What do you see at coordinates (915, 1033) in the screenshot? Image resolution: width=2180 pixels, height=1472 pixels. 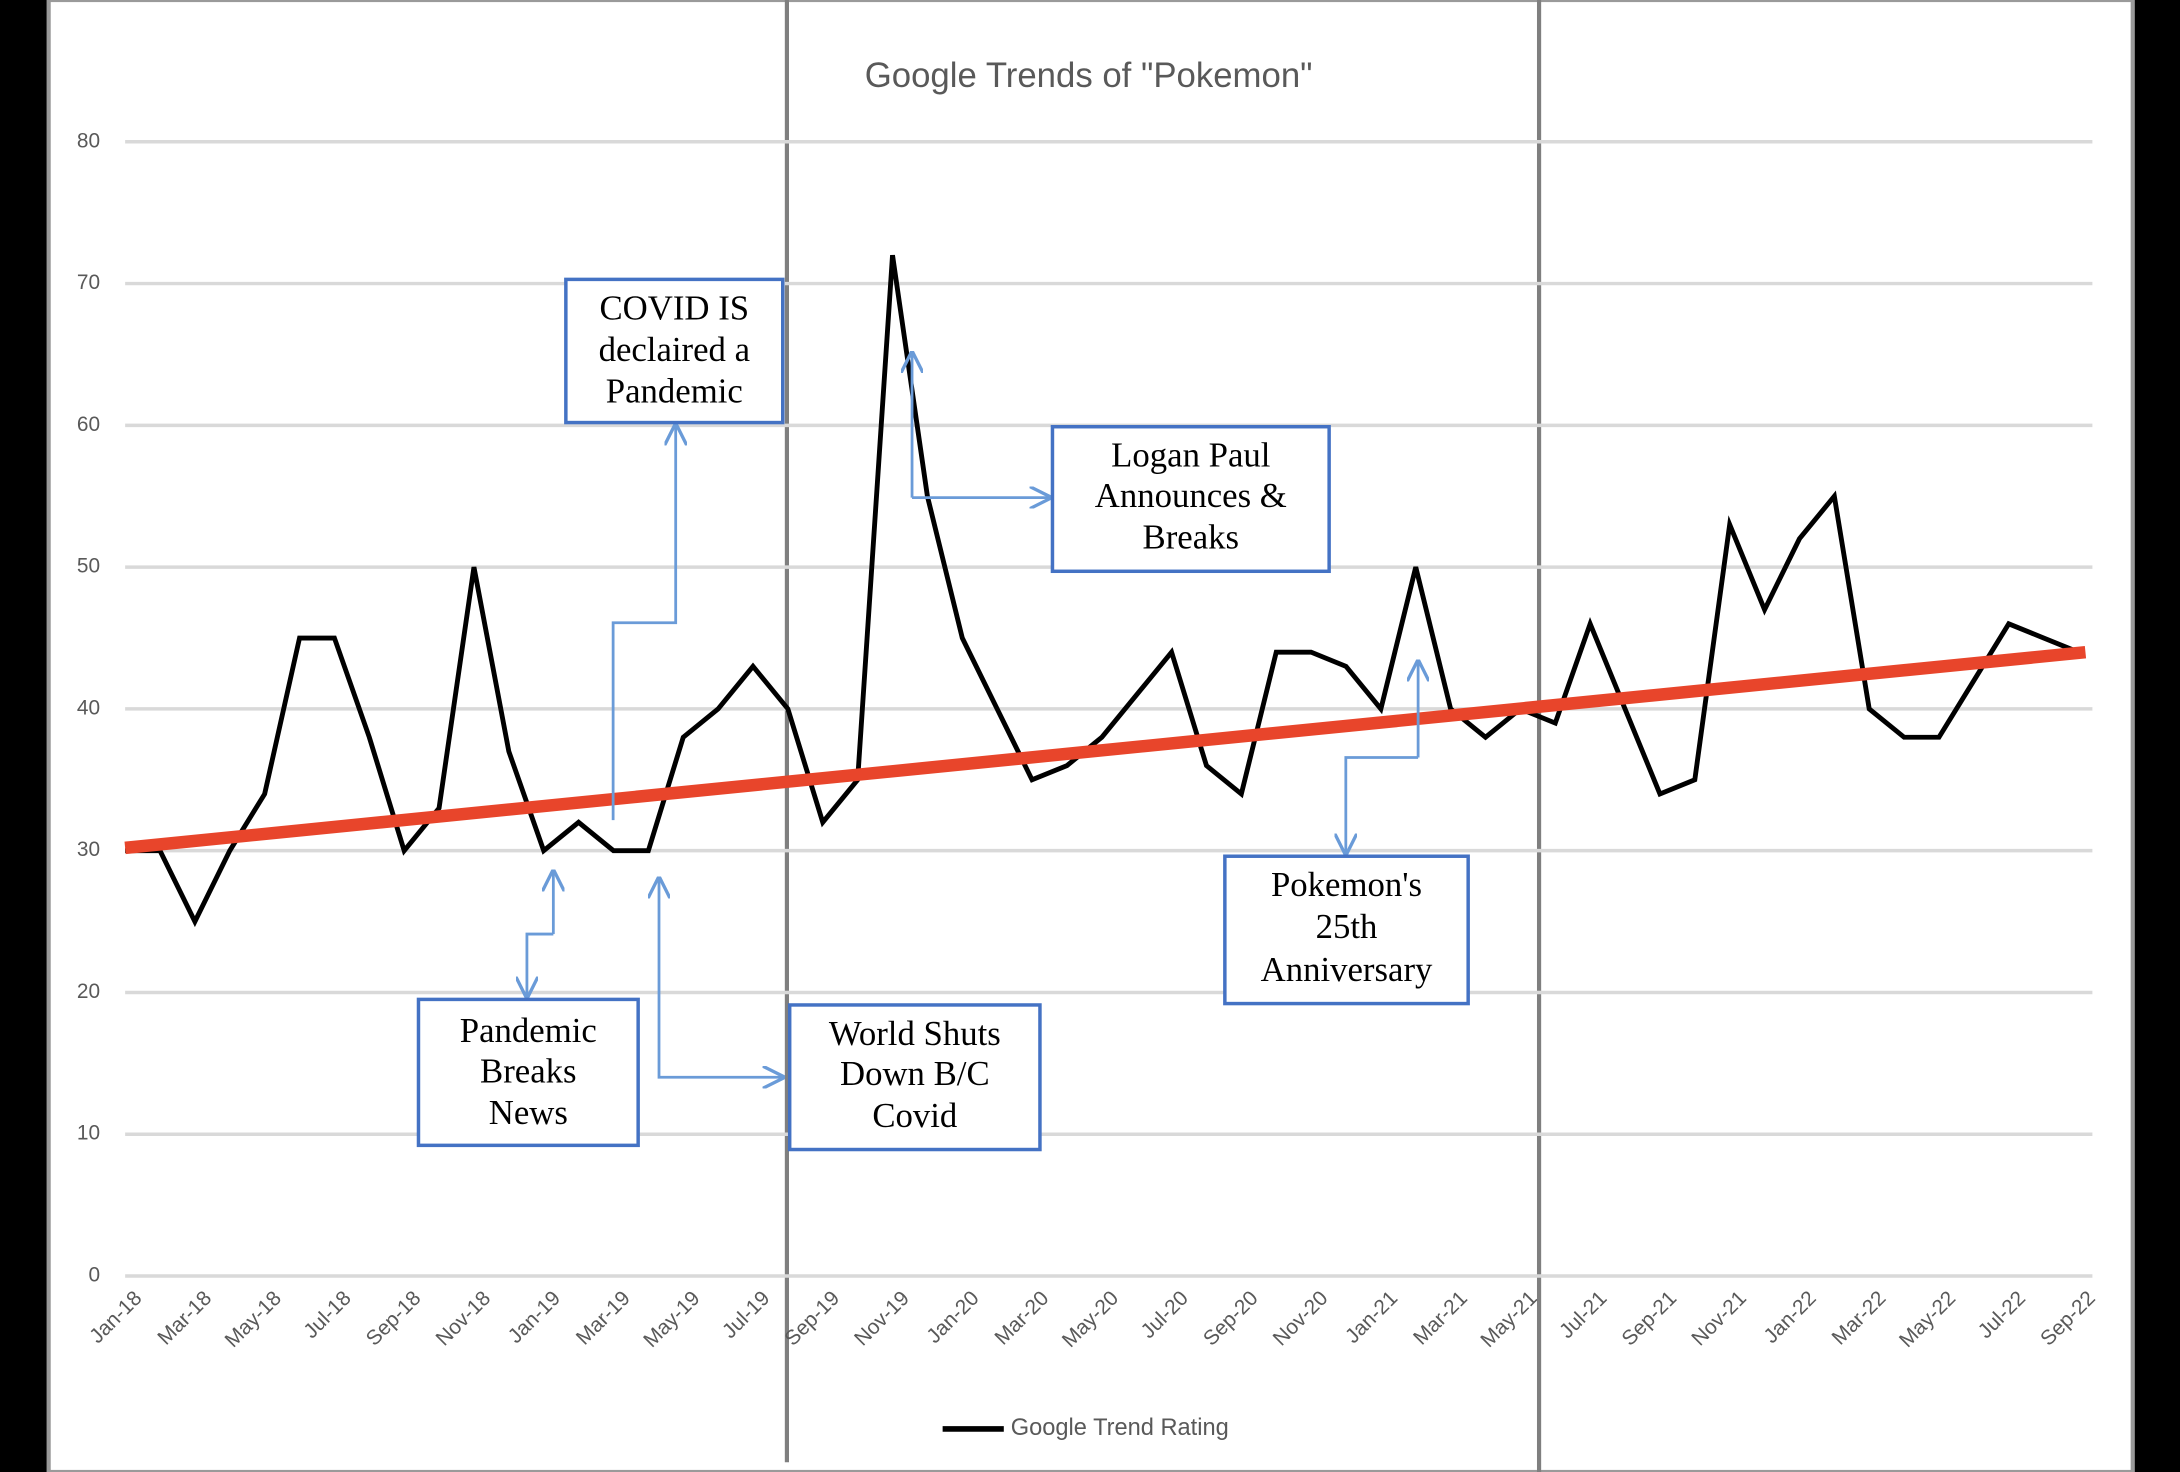 I see `annotation-text: World Shuts` at bounding box center [915, 1033].